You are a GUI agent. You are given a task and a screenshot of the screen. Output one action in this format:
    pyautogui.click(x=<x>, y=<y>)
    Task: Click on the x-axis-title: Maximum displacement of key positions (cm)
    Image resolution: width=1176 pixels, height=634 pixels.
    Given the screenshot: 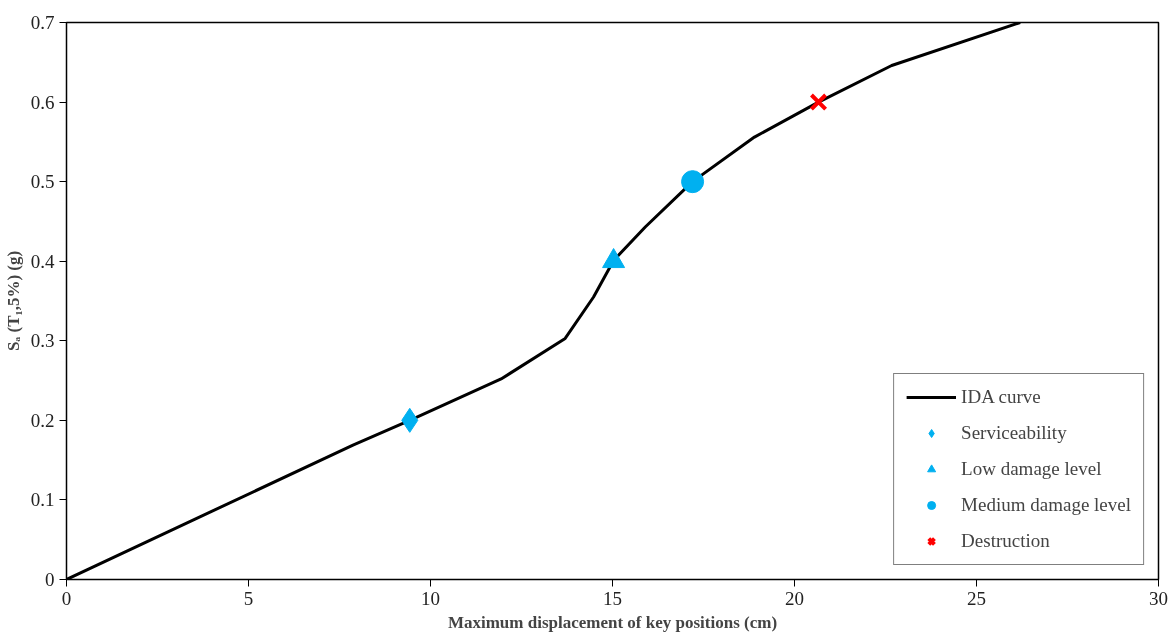 What is the action you would take?
    pyautogui.click(x=612, y=622)
    